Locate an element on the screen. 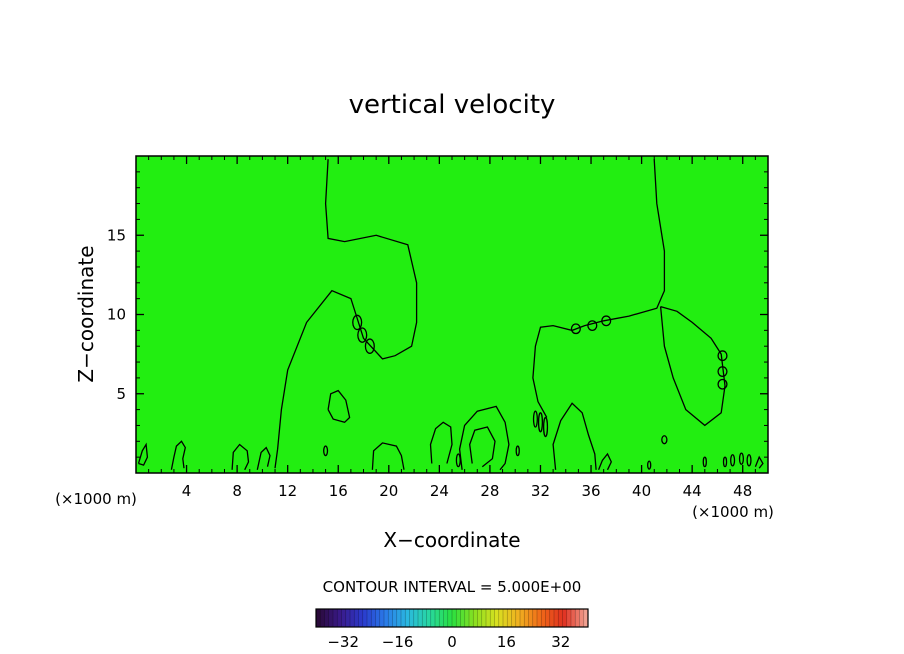  x-tick-label: 48 is located at coordinates (742, 491).